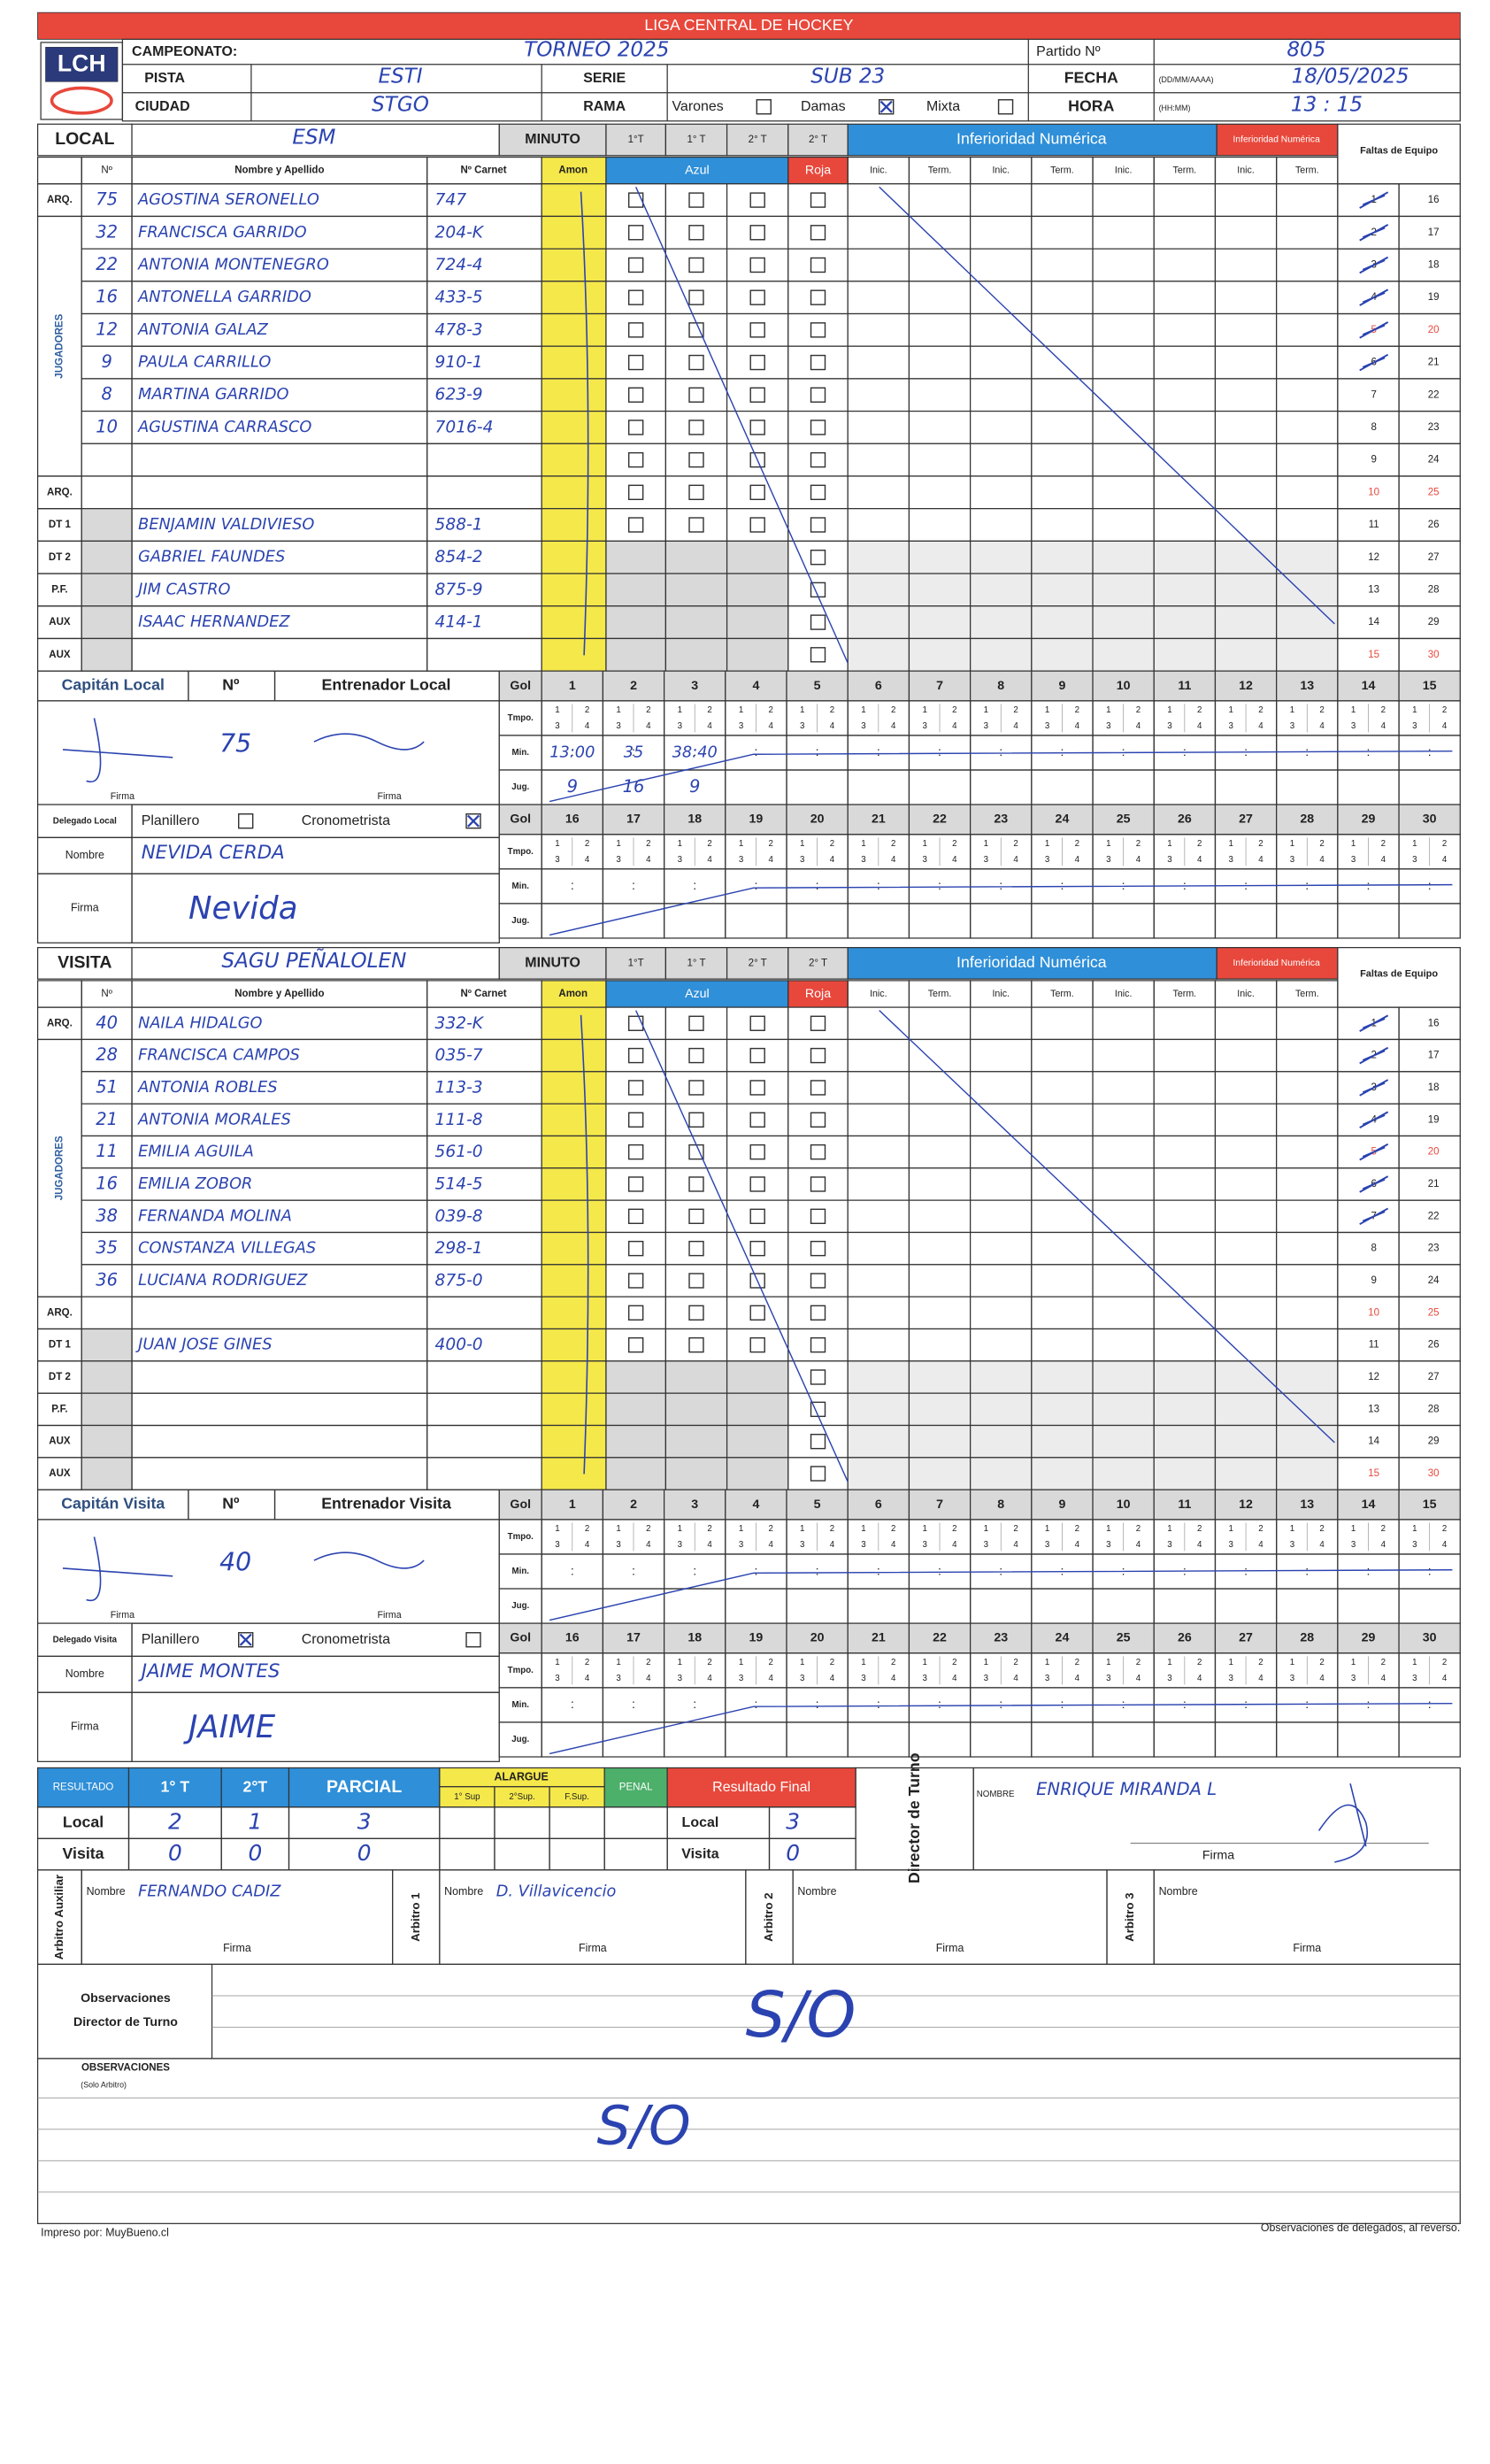  Describe the element at coordinates (793, 1822) in the screenshot. I see `final-score: 3` at that location.